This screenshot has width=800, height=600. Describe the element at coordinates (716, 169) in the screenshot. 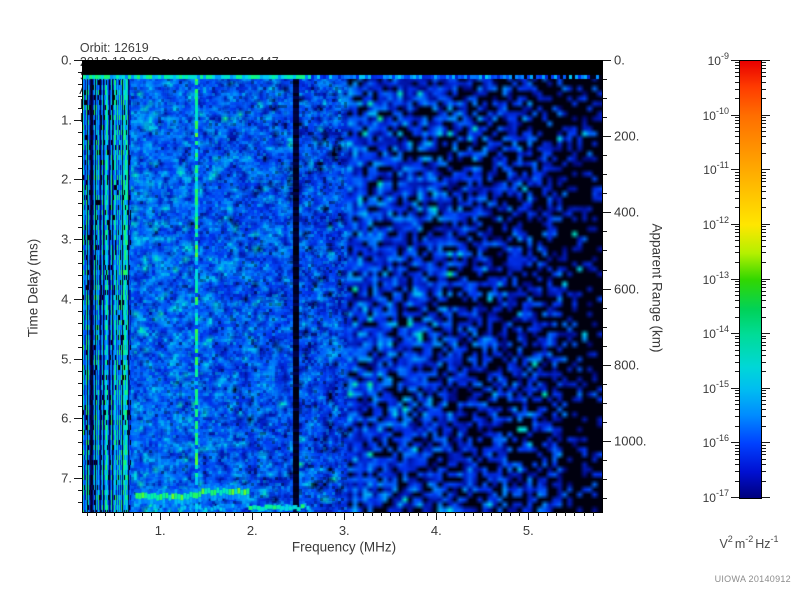

I see `colorbar-tick-label: 10-11` at that location.